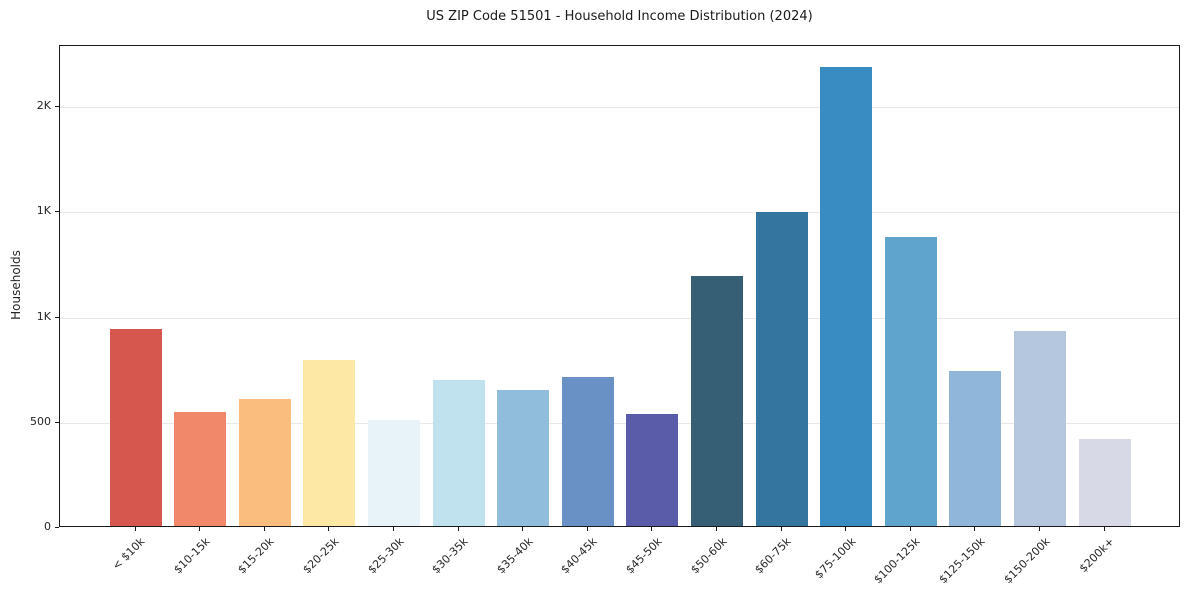 This screenshot has height=590, width=1189. Describe the element at coordinates (962, 561) in the screenshot. I see `x-tick-label: $125-150k` at that location.